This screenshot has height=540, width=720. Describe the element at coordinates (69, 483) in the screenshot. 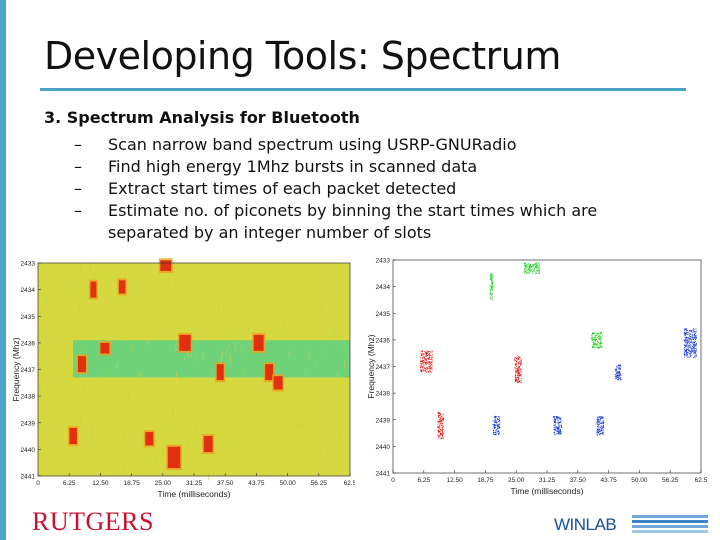

I see `x-tick-label: 6.25` at that location.